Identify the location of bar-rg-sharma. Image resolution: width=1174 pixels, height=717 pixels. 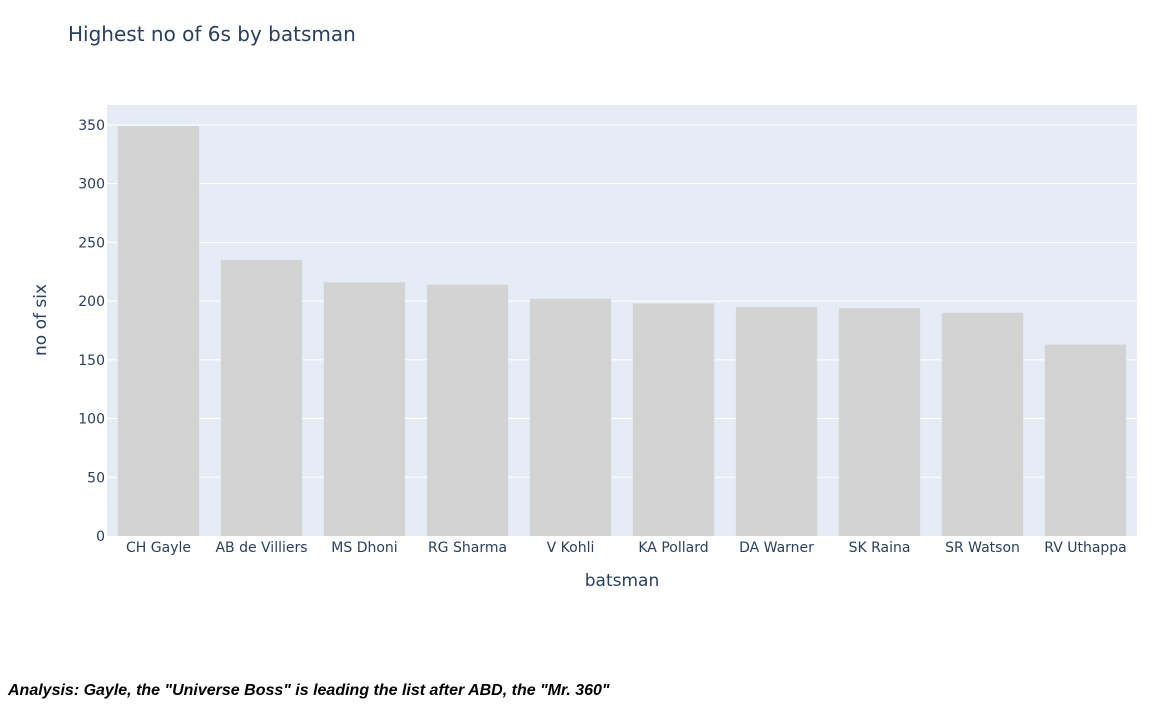
(467, 410).